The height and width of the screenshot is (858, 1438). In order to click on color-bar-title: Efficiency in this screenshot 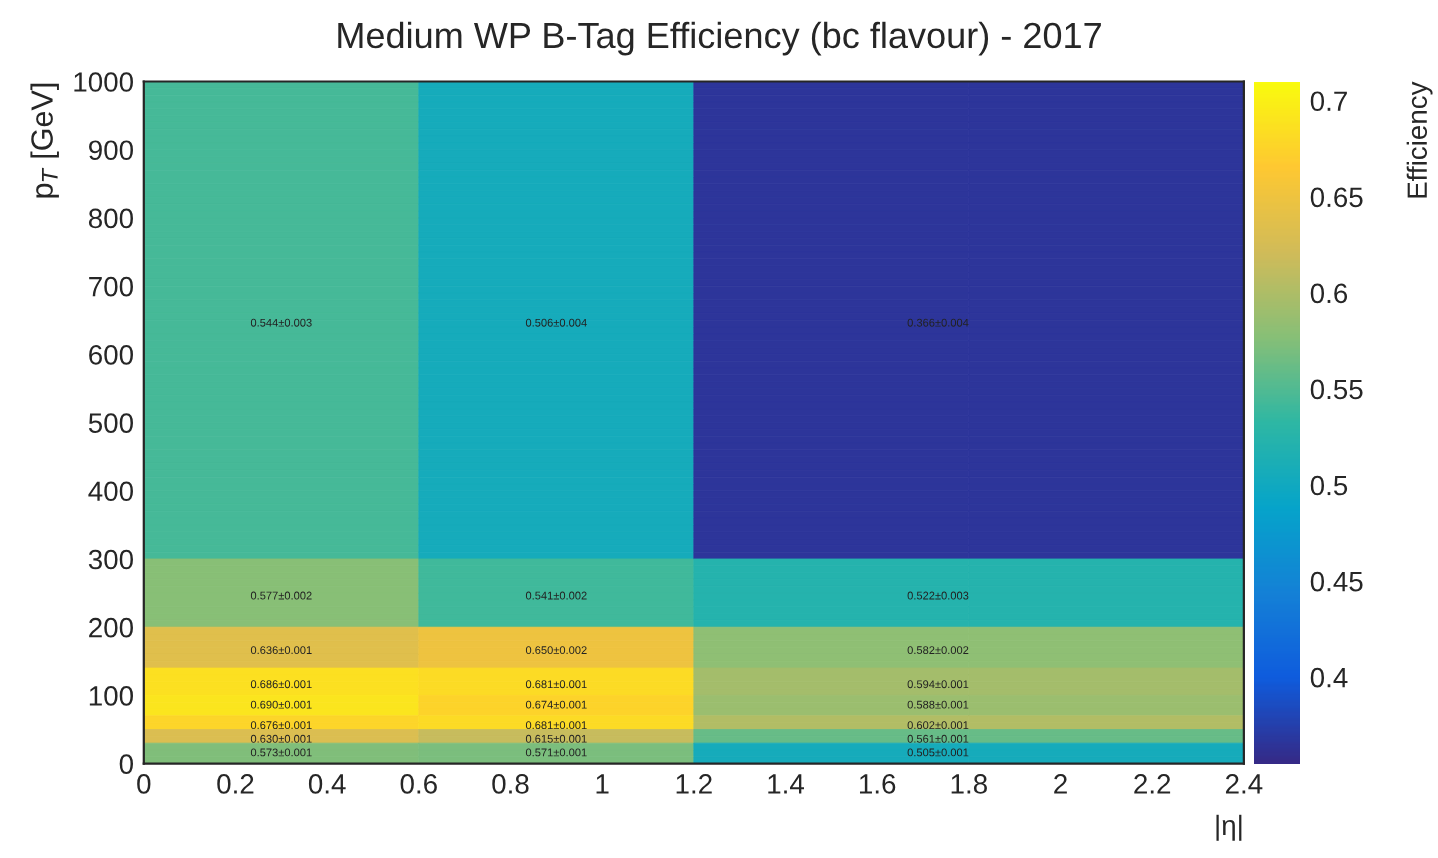, I will do `click(1419, 139)`.